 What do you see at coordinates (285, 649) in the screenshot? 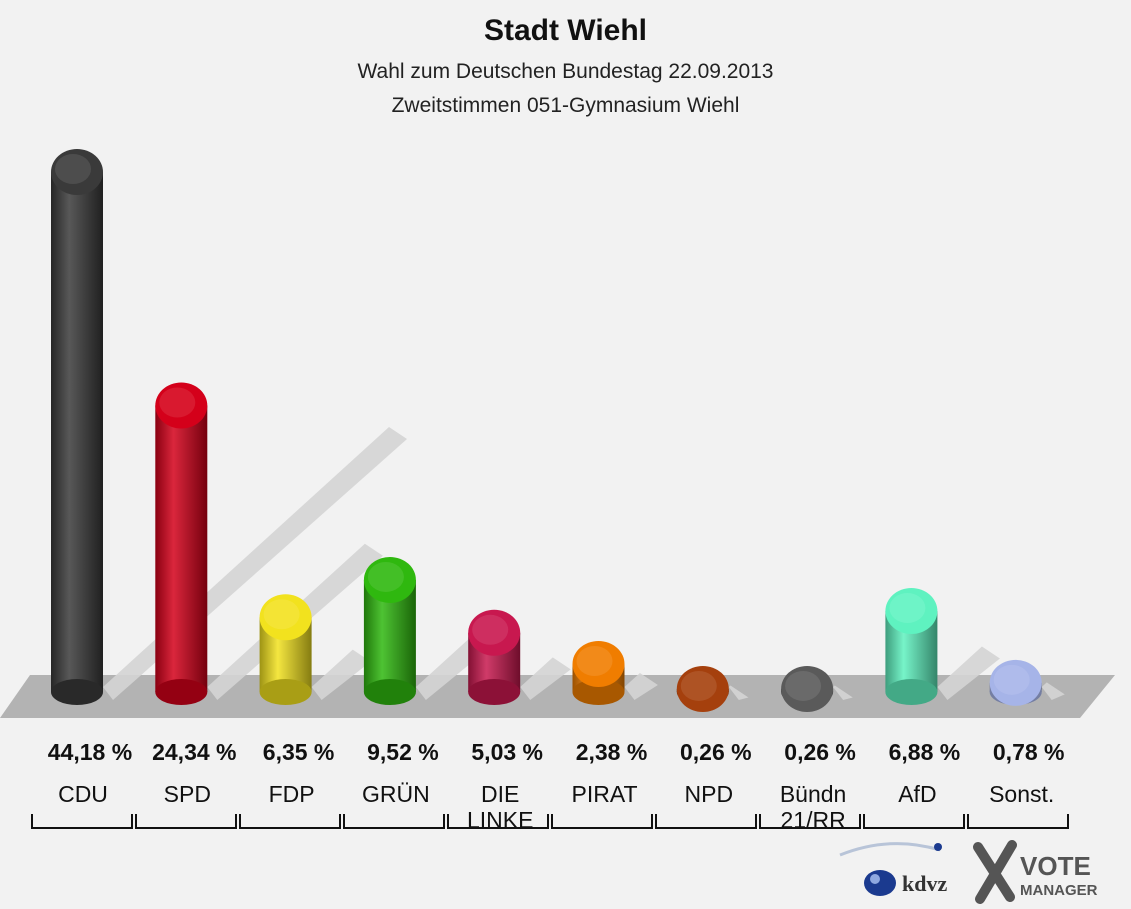
I see `bar-fdp` at bounding box center [285, 649].